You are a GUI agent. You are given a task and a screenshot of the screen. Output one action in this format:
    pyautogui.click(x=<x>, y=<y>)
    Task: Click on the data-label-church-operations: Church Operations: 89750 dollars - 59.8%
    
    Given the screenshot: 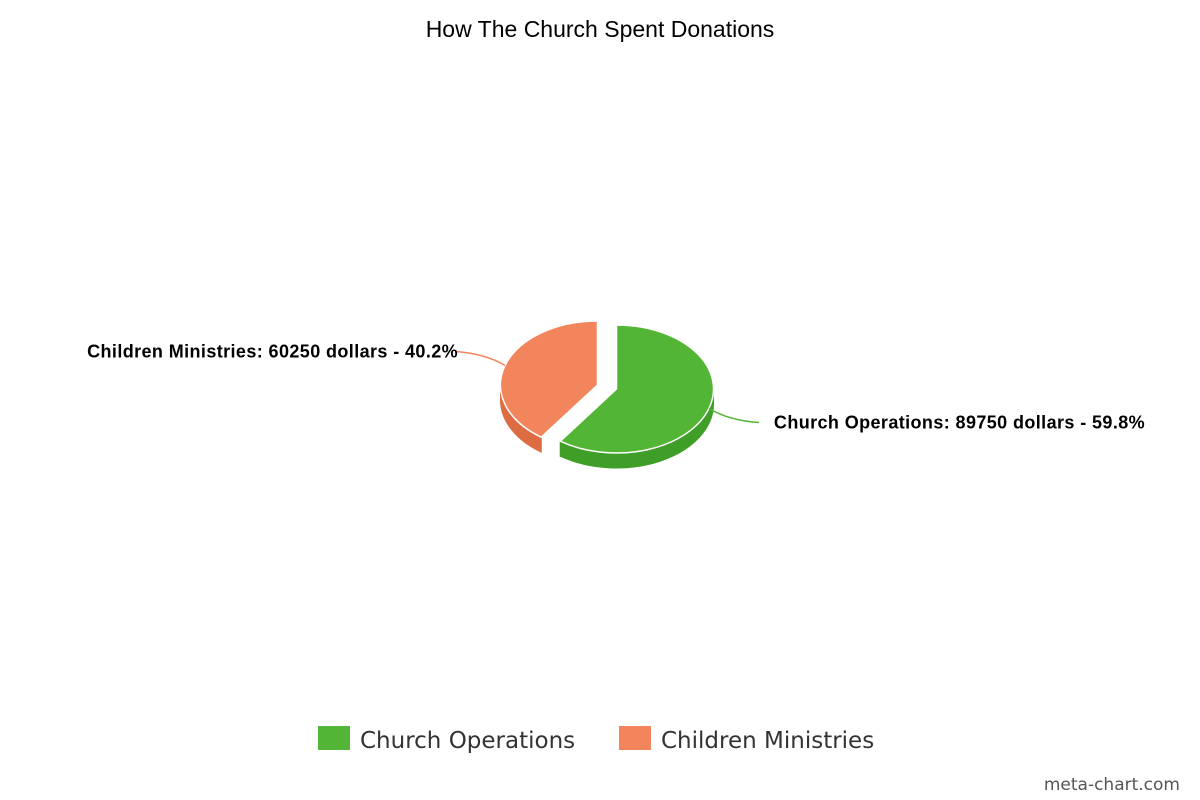 What is the action you would take?
    pyautogui.click(x=959, y=422)
    